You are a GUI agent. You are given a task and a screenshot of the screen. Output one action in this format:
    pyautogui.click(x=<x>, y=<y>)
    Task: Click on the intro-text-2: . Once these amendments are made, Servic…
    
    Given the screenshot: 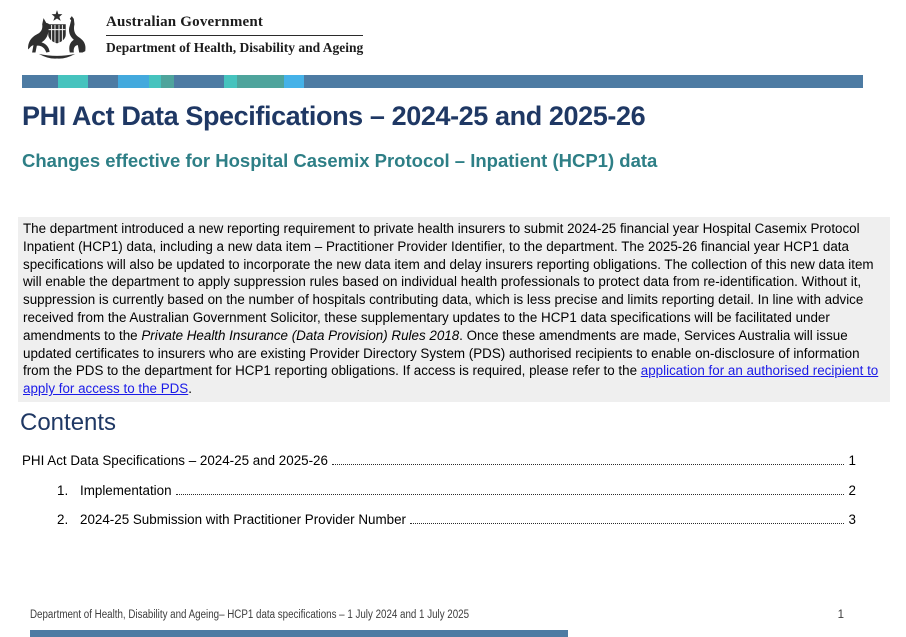 What is the action you would take?
    pyautogui.click(x=441, y=353)
    